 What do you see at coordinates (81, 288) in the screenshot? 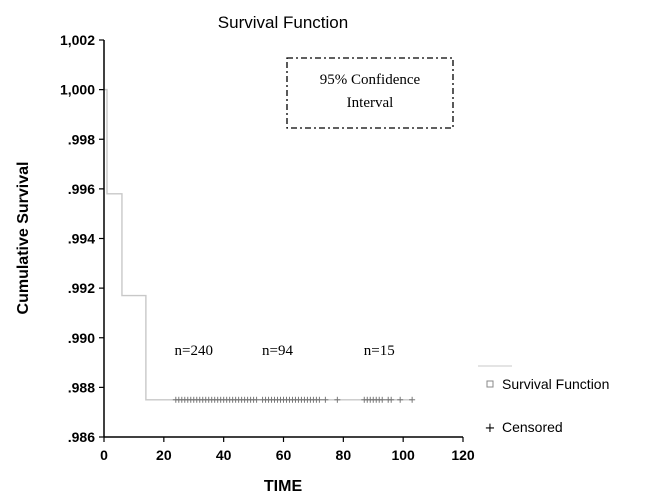
I see `y-tick-label: .992` at bounding box center [81, 288].